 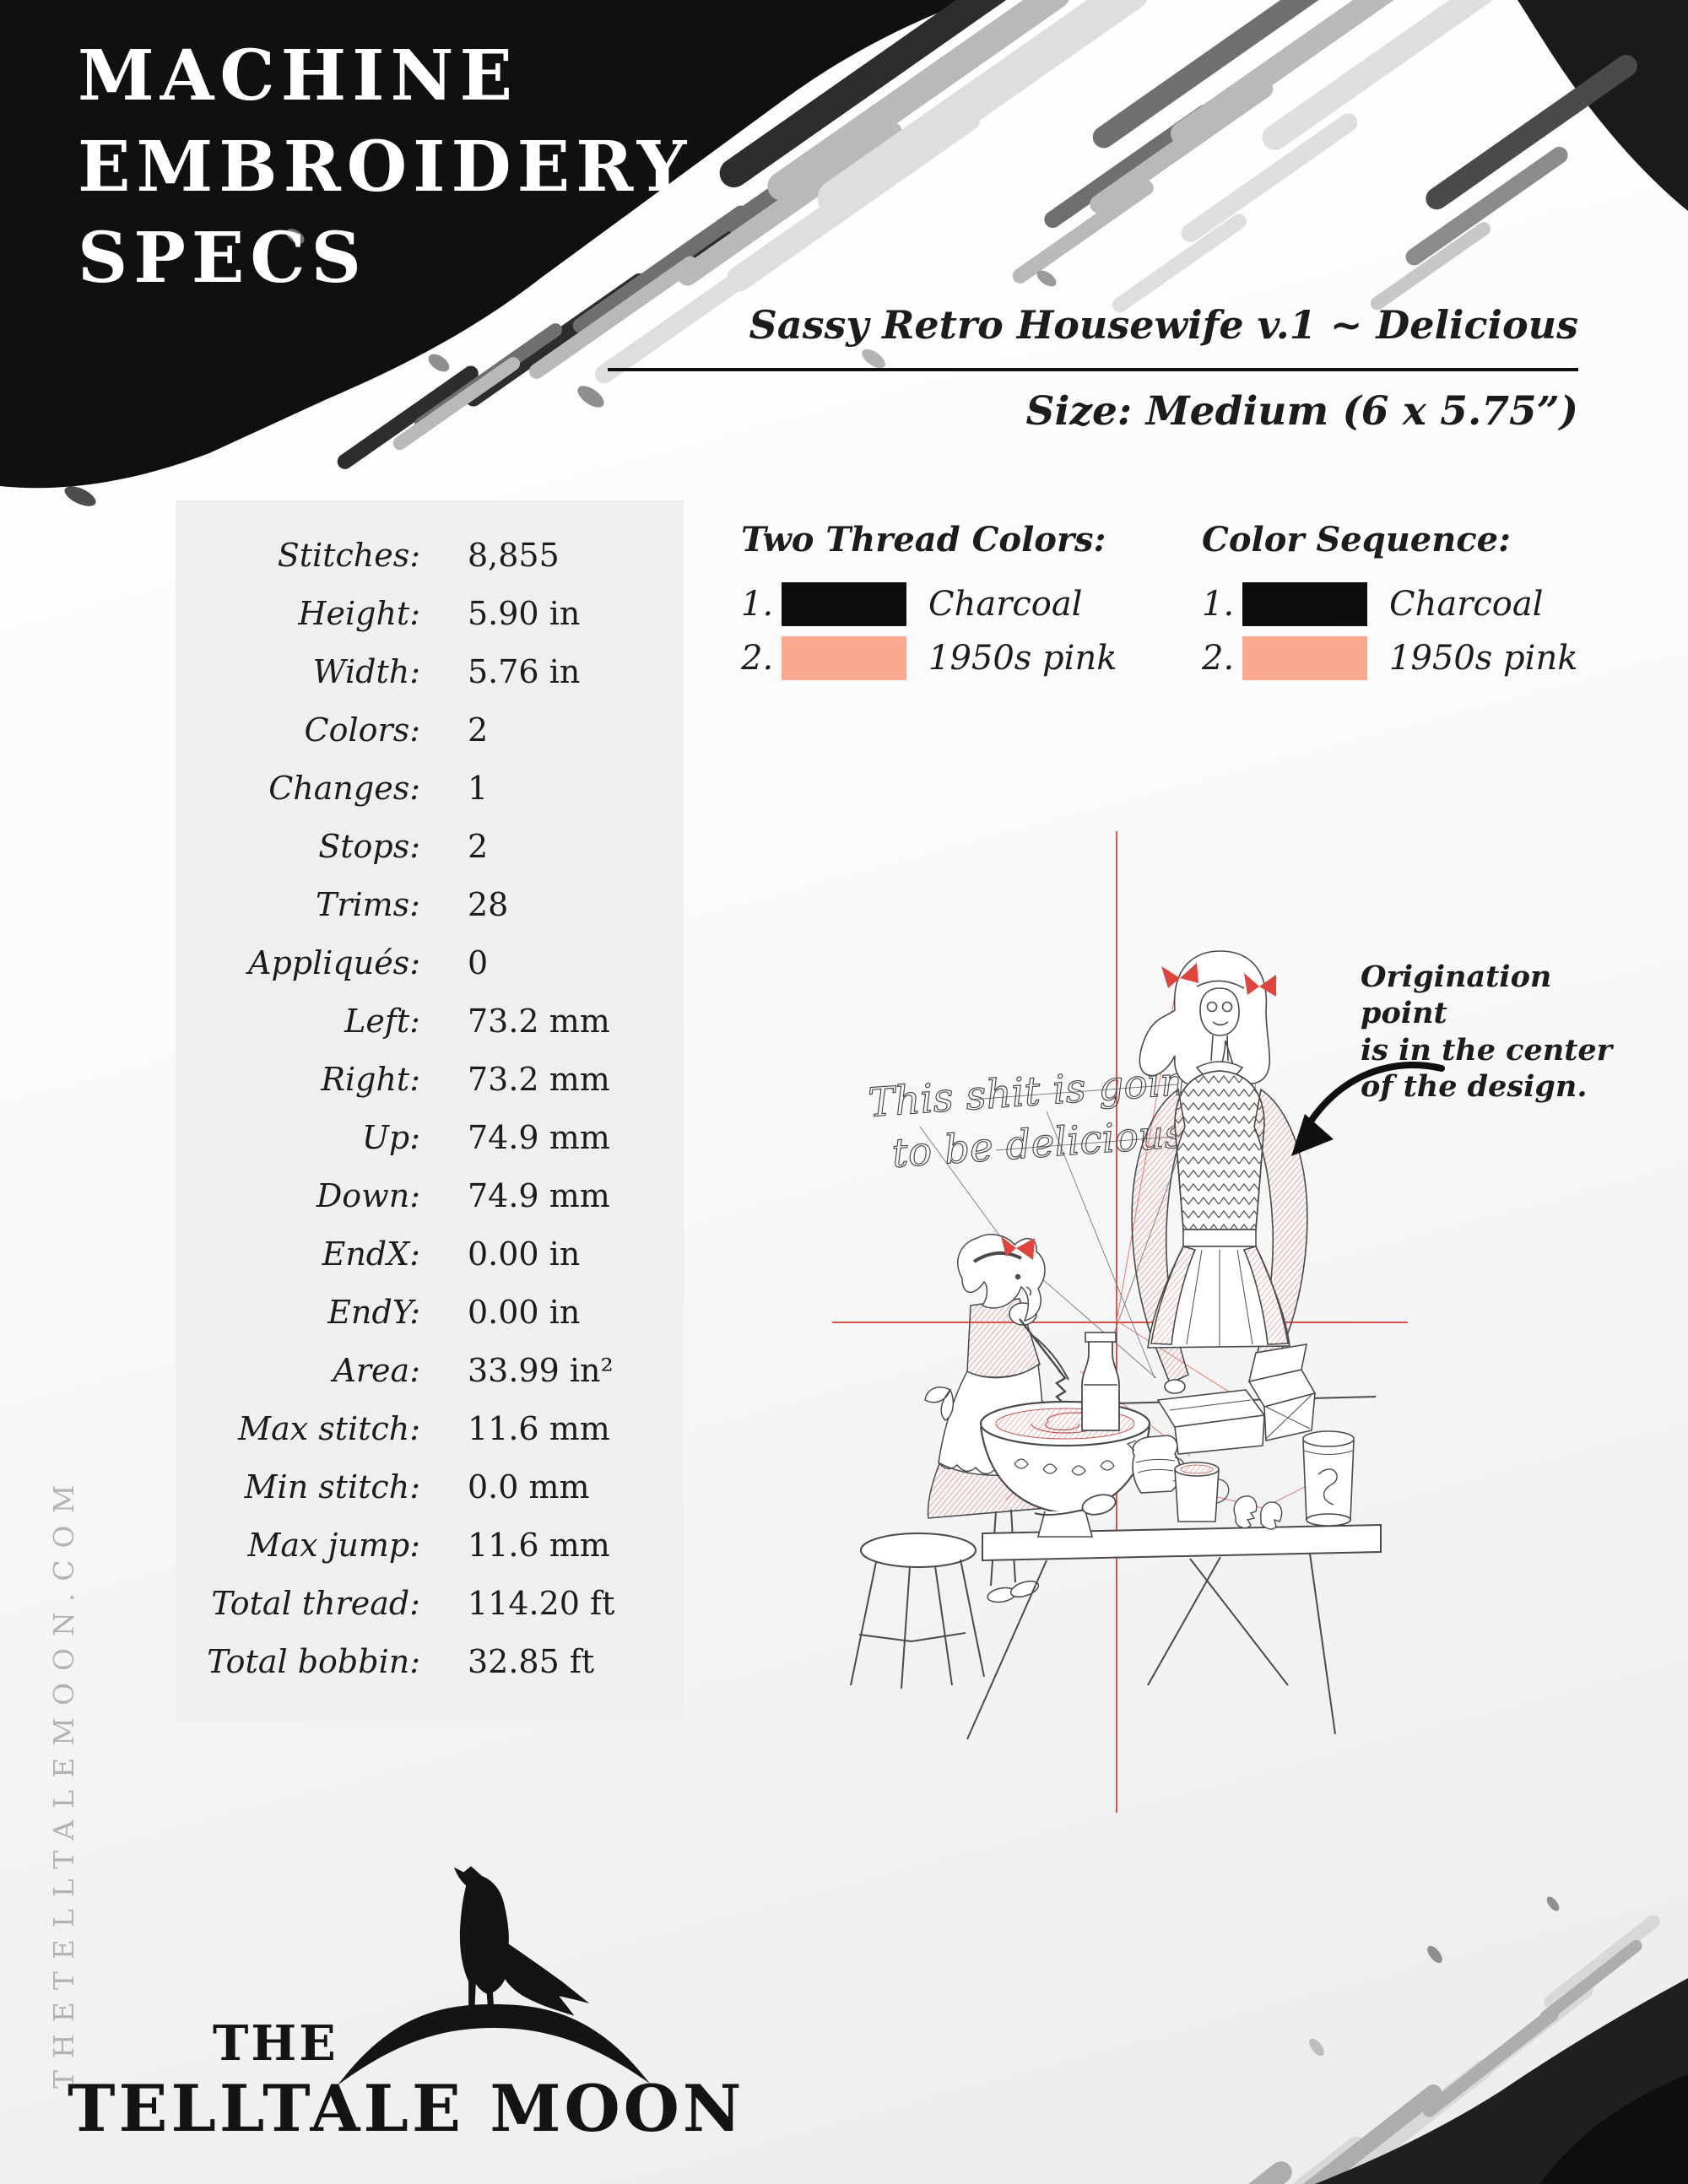 I want to click on black-brush-mass, so click(x=485, y=244).